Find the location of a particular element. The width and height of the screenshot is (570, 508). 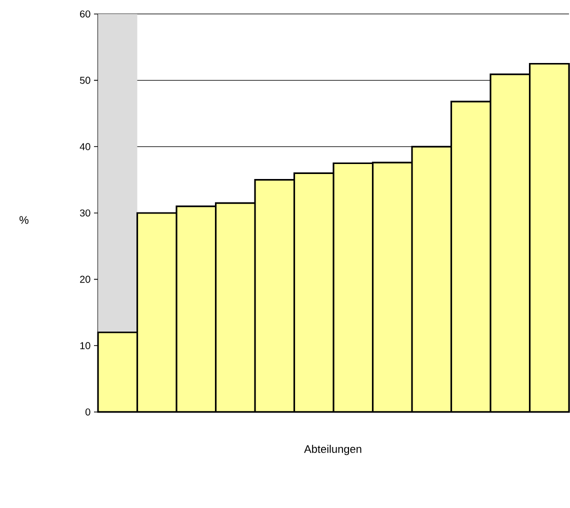

y-tick-label: 60 is located at coordinates (85, 14).